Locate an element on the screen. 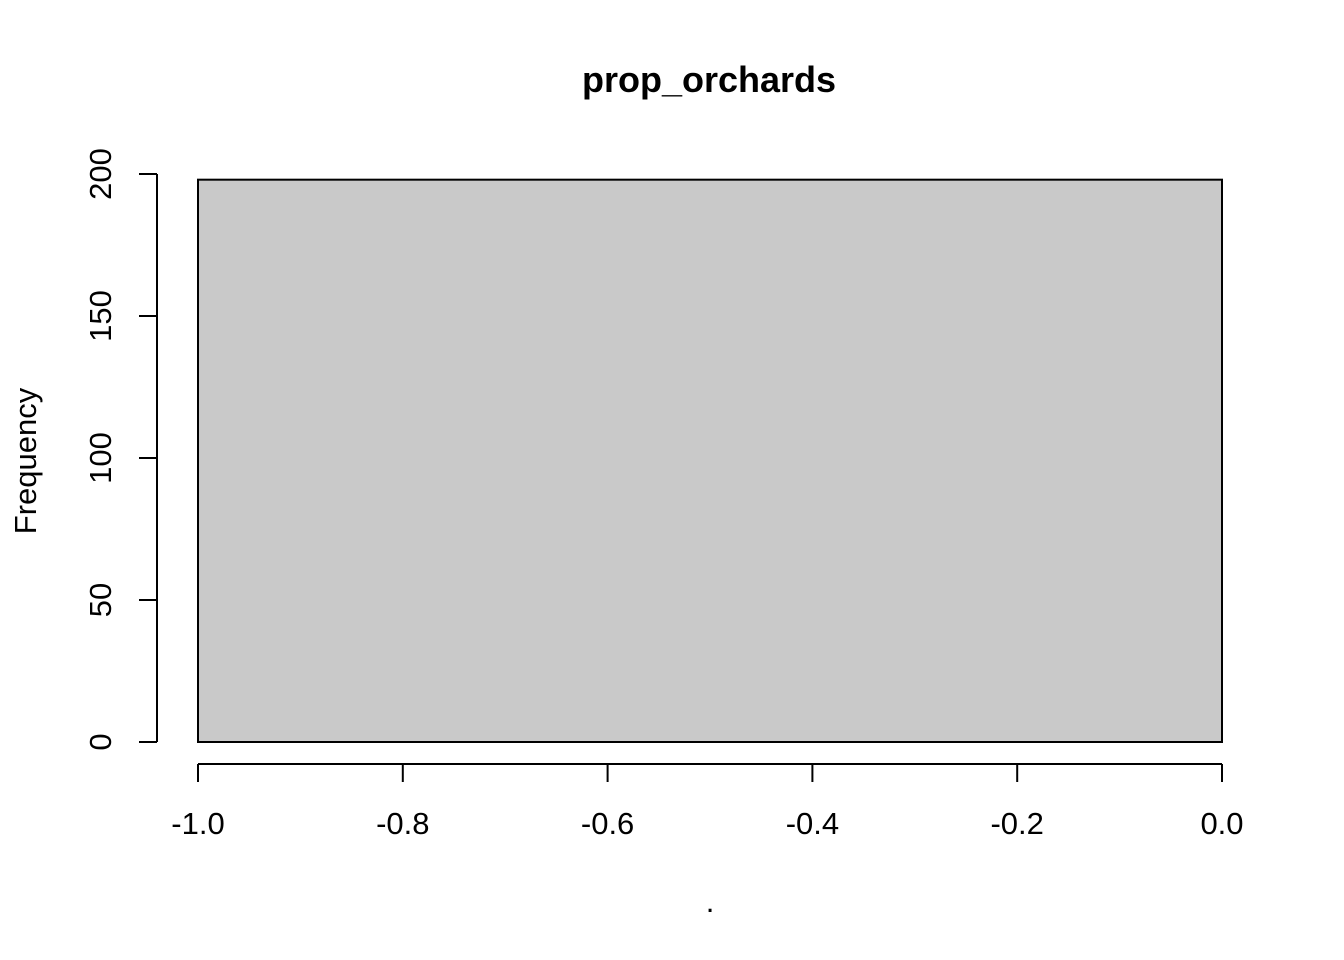  y-tick-label-4: 200 is located at coordinates (100, 174).